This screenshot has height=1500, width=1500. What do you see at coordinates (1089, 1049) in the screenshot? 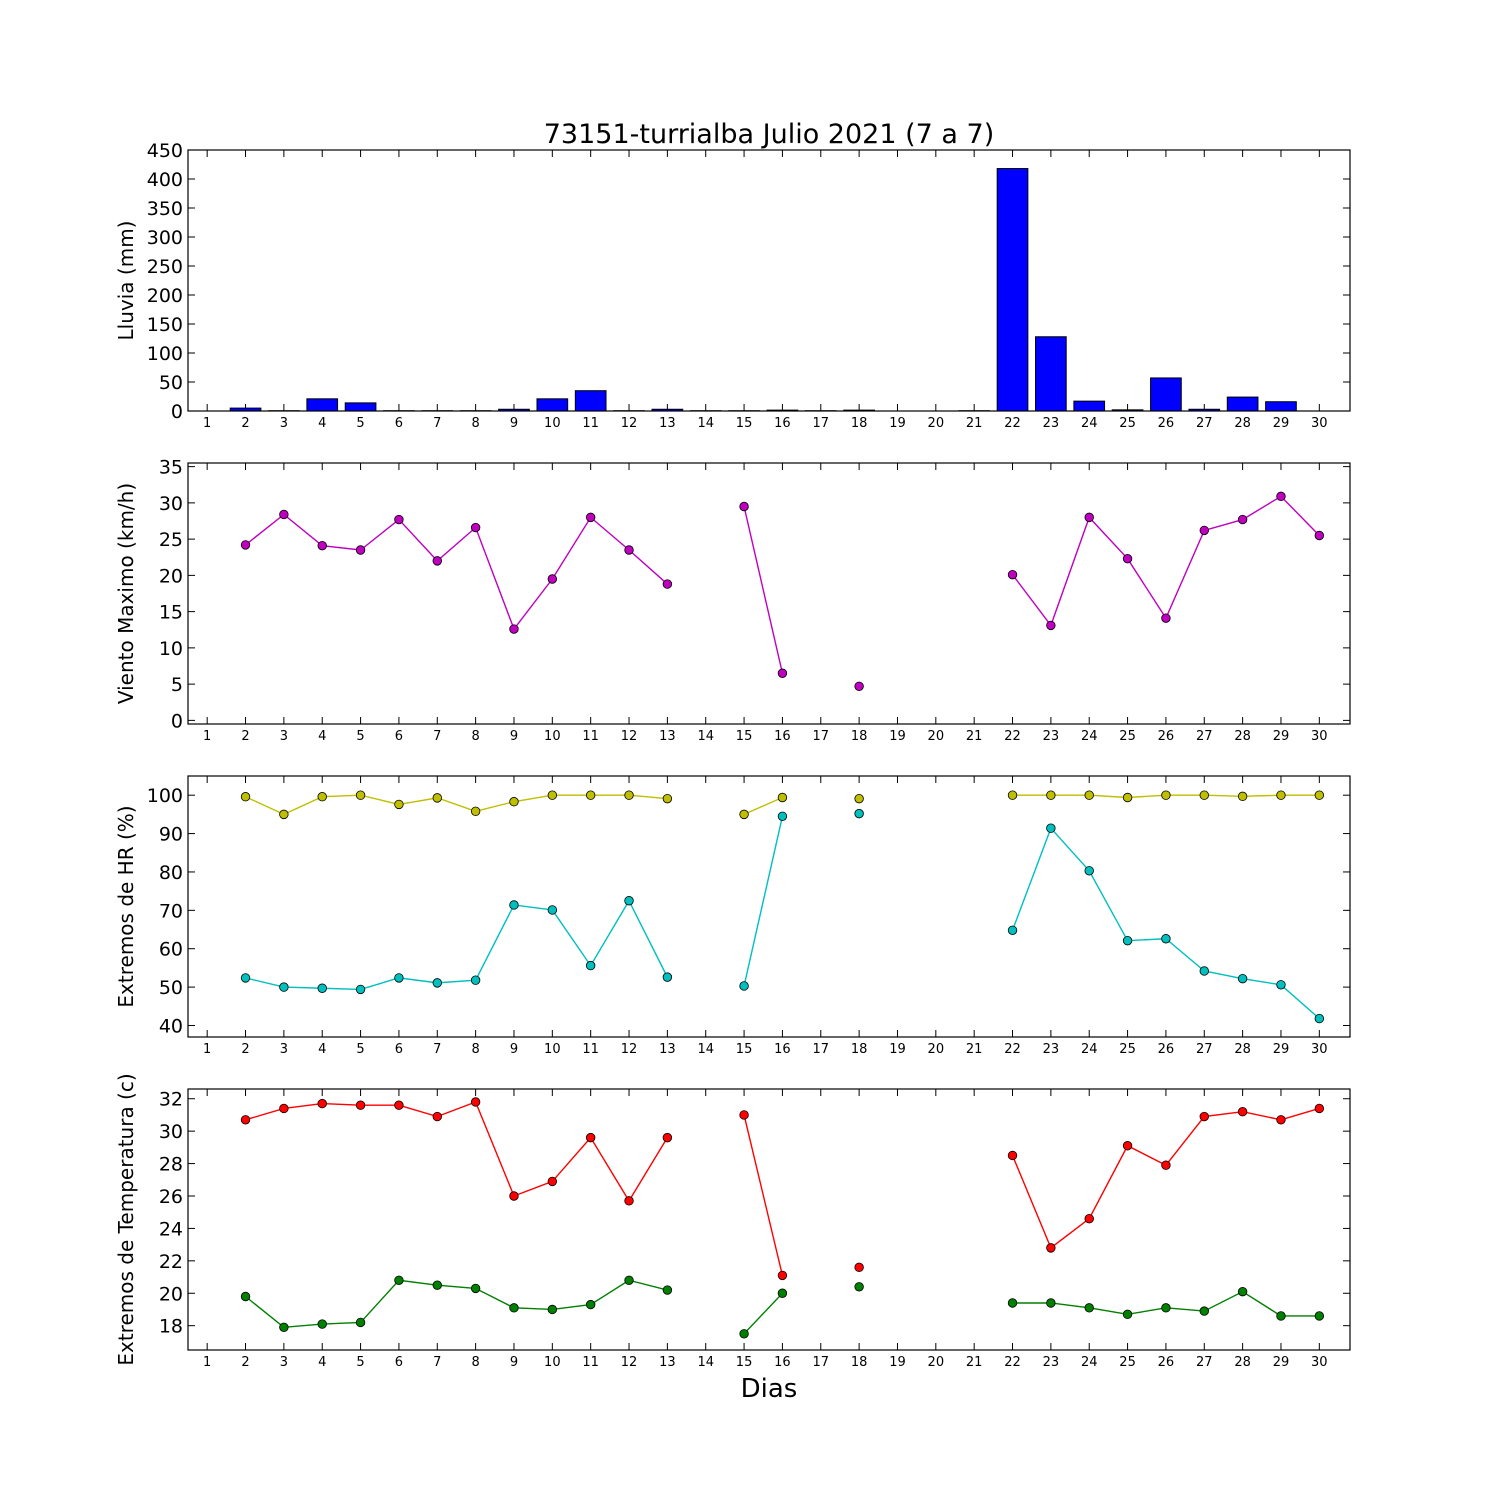
I see `x-tick-label: 24` at bounding box center [1089, 1049].